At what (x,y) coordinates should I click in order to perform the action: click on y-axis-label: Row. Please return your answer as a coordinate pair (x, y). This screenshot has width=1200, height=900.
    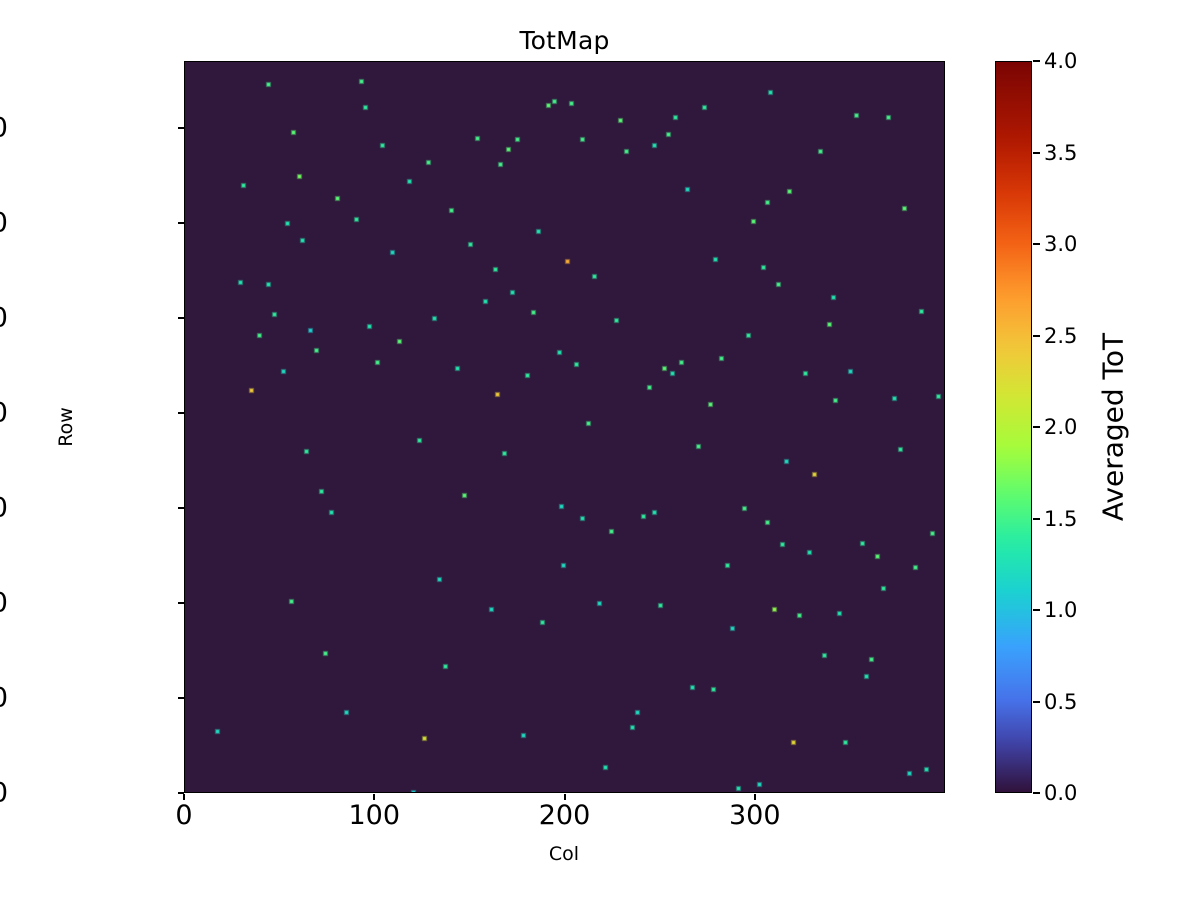
    Looking at the image, I should click on (66, 427).